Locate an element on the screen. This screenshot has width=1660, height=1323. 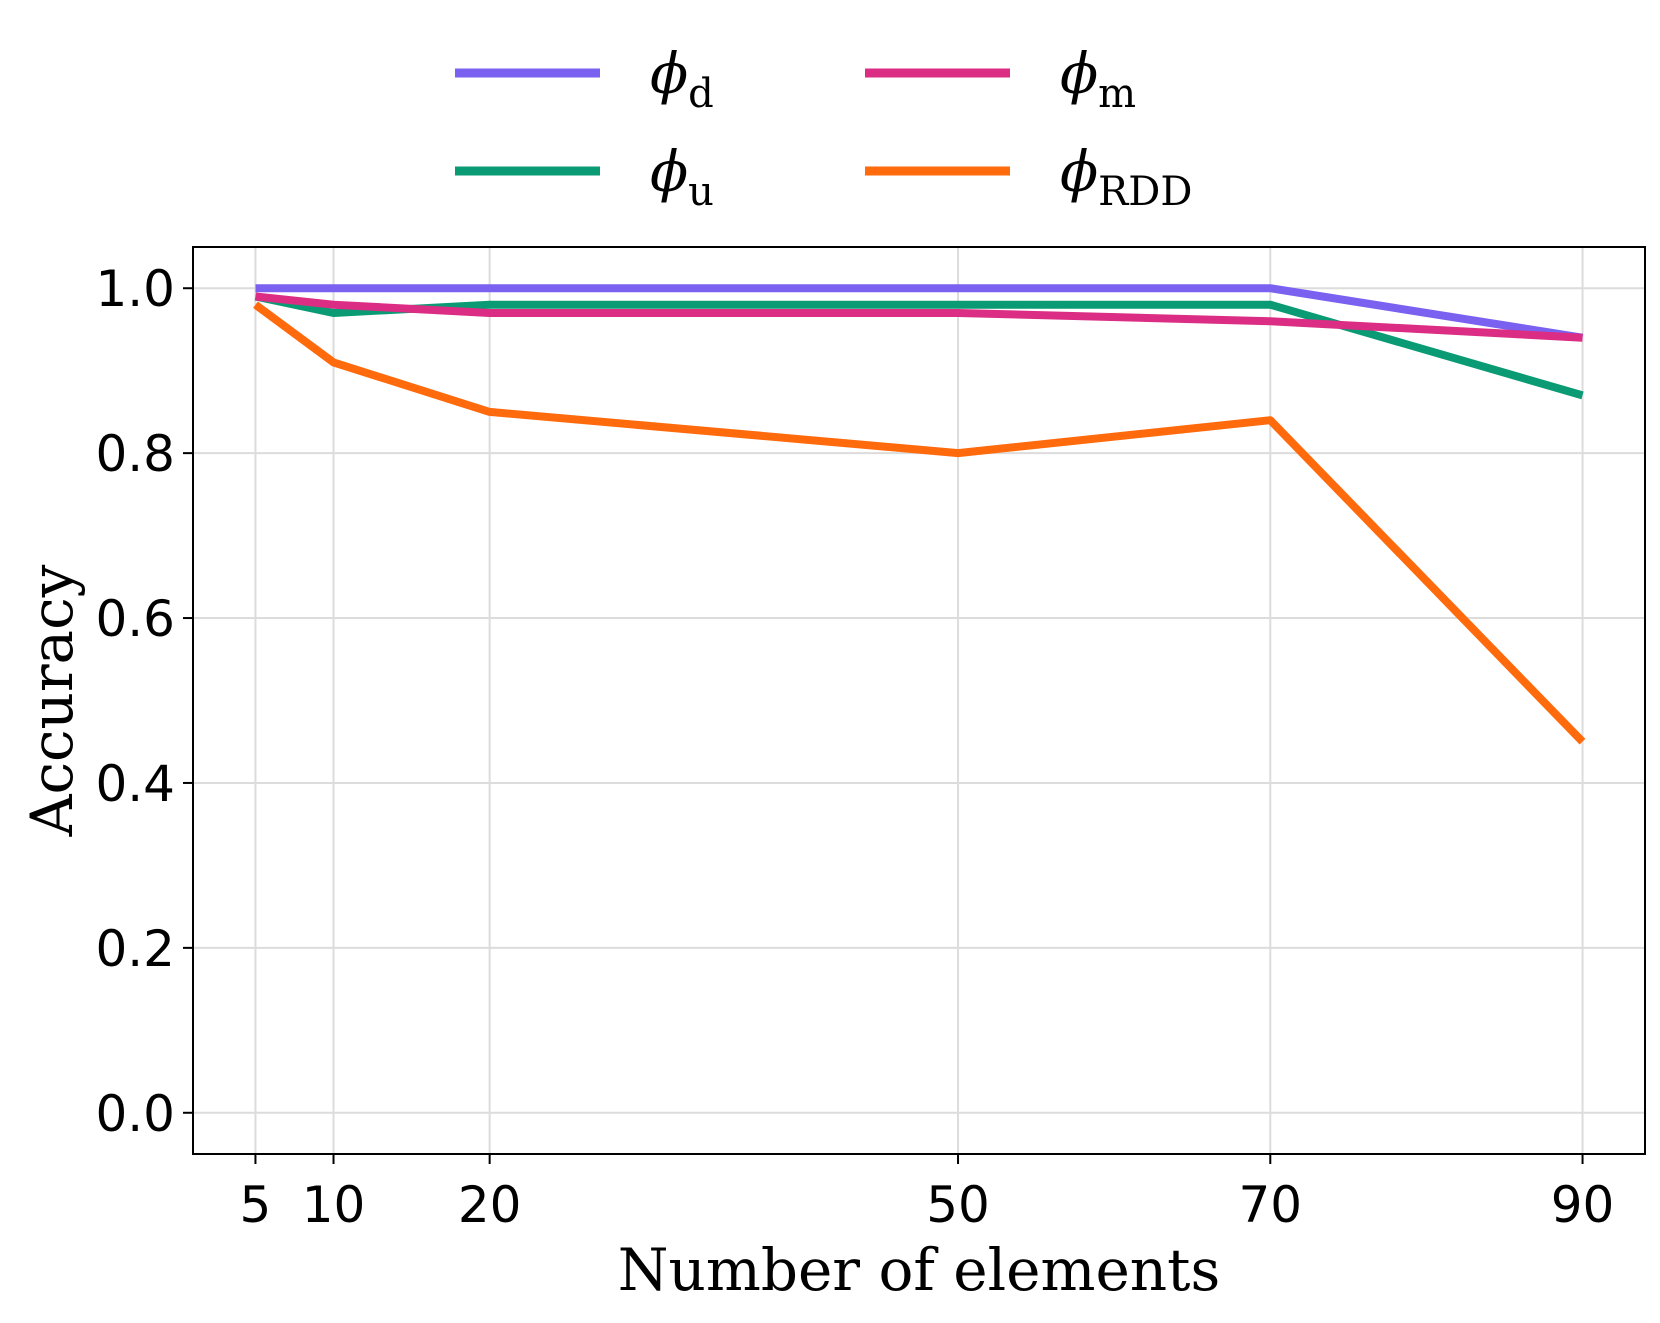
x-tick-label: 70 is located at coordinates (1270, 1205).